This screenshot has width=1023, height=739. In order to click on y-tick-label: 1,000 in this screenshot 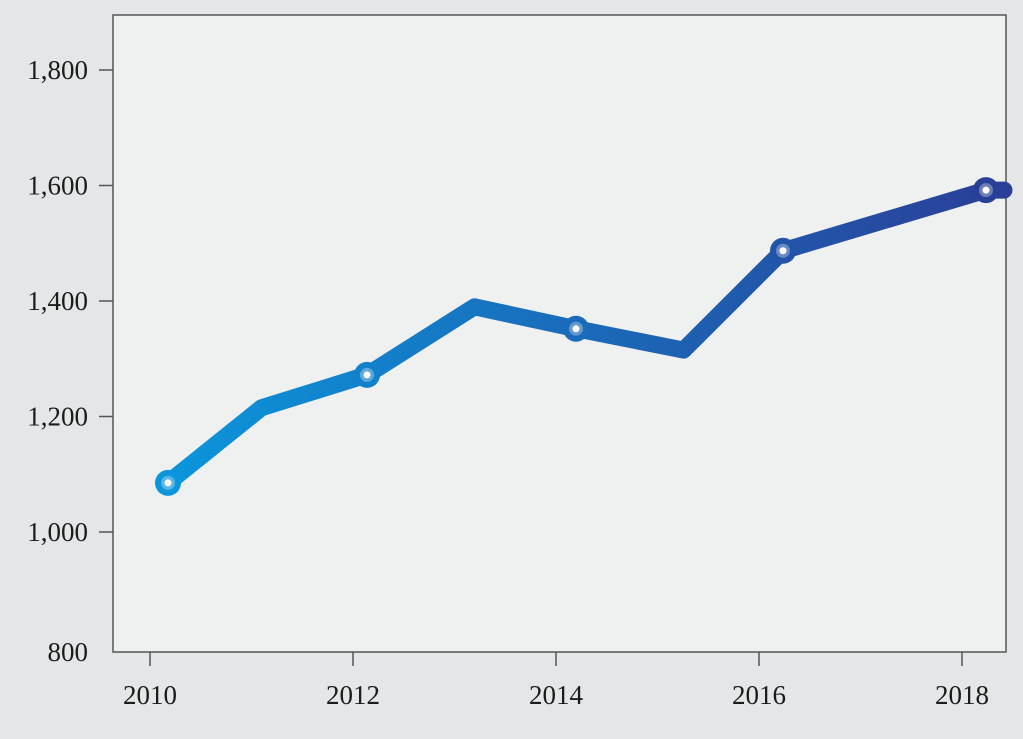, I will do `click(57, 532)`.